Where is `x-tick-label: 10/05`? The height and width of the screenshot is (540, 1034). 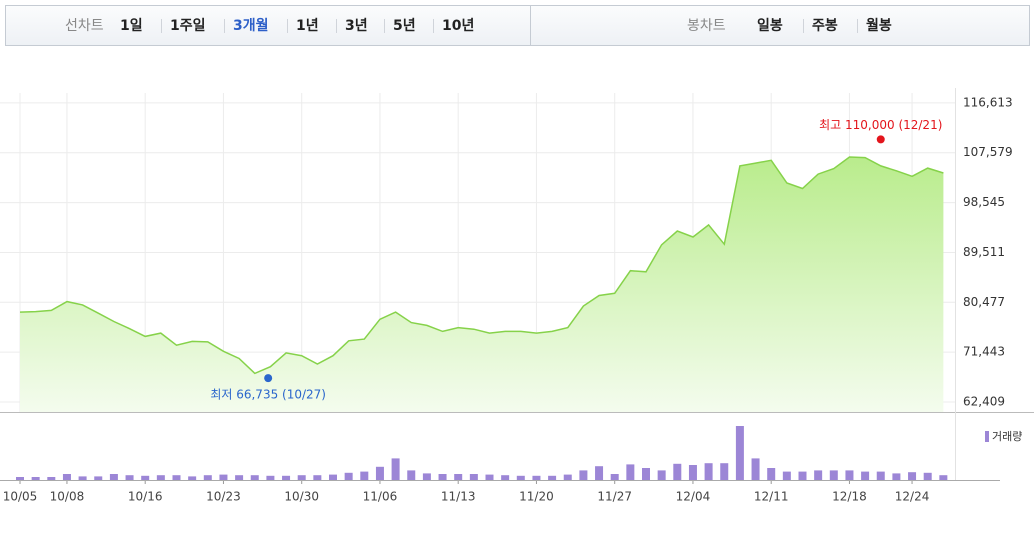
x-tick-label: 10/05 is located at coordinates (20, 497).